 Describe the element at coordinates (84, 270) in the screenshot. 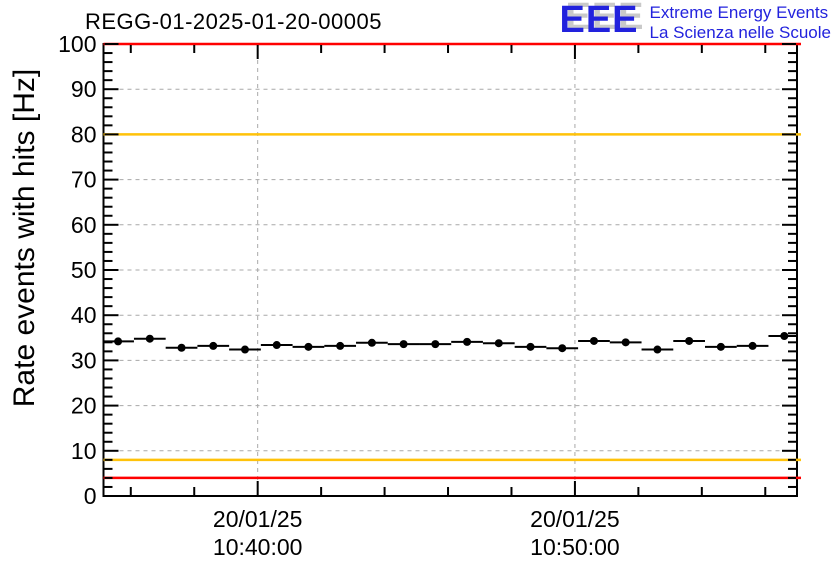

I see `y-tick-label: 50` at that location.